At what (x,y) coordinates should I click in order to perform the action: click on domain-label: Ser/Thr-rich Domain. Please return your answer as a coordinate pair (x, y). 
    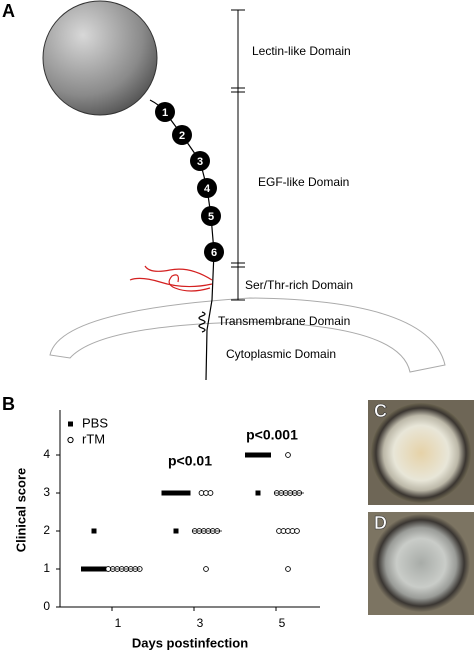
    Looking at the image, I should click on (299, 285).